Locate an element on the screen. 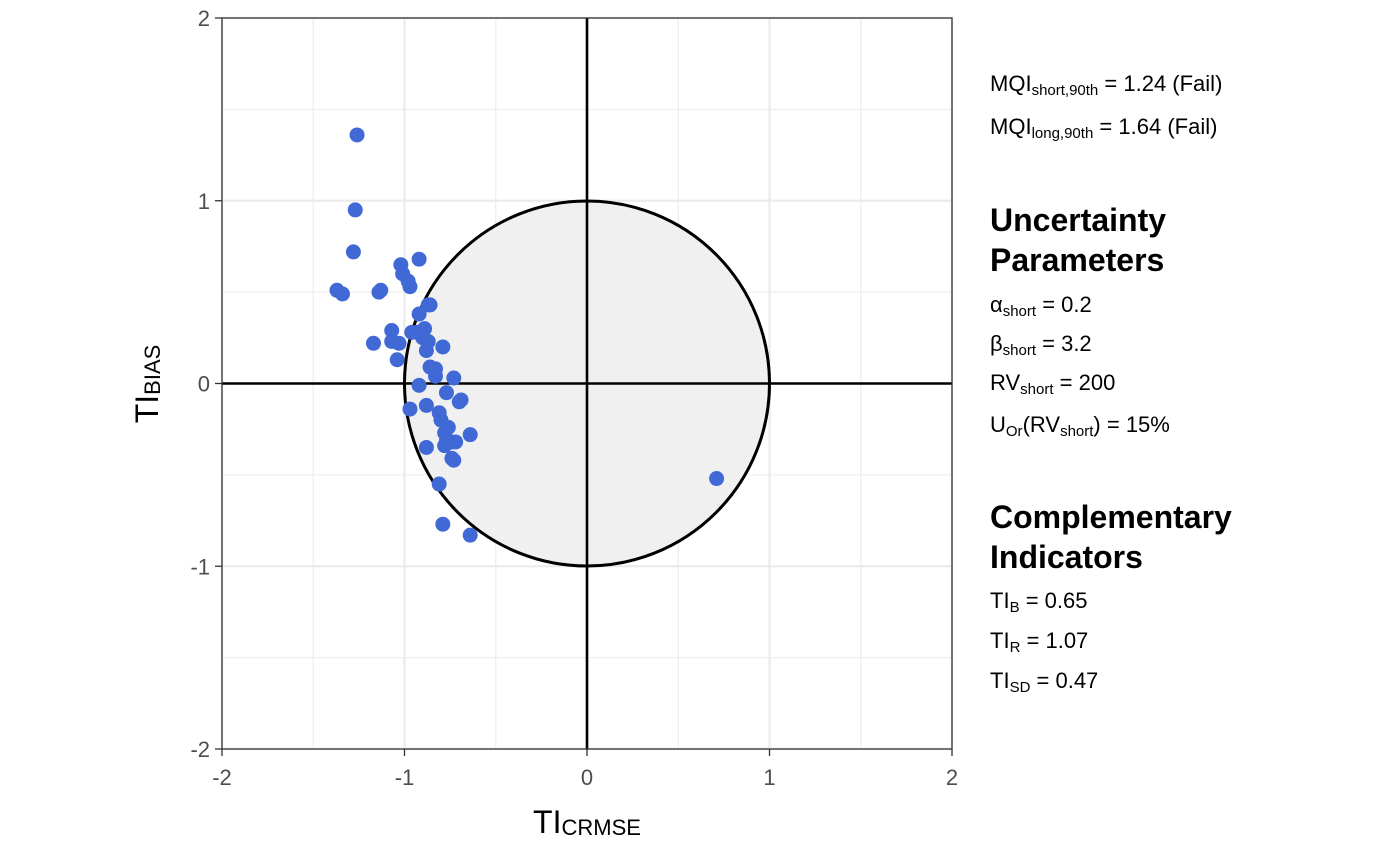  mqi-long: MQIlong,90th = 1.64 (Fail) is located at coordinates (1104, 128).